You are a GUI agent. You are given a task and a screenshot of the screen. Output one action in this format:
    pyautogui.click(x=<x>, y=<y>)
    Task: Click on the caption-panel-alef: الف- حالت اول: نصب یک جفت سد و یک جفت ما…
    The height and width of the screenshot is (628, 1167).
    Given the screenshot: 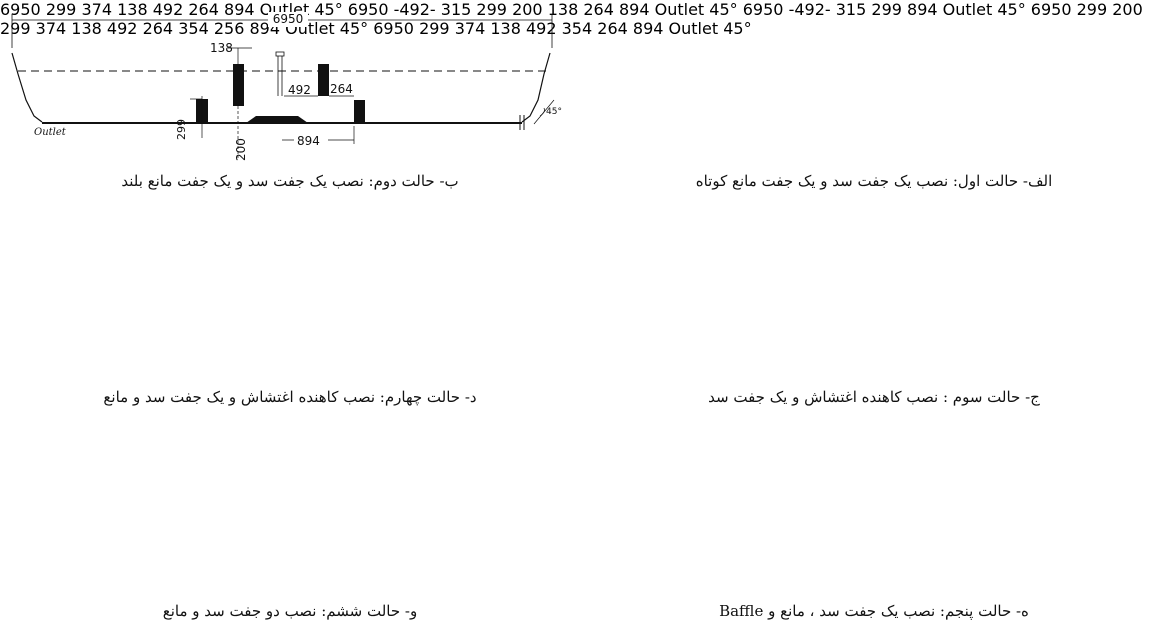 What is the action you would take?
    pyautogui.click(x=874, y=181)
    